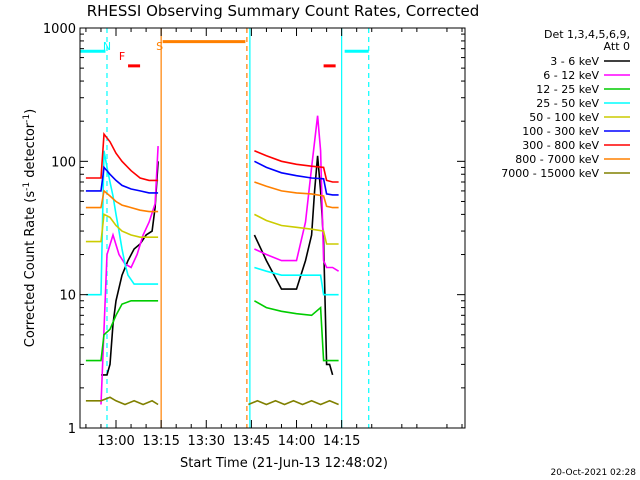  I want to click on x-tick-label-3: 13:45, so click(251, 441).